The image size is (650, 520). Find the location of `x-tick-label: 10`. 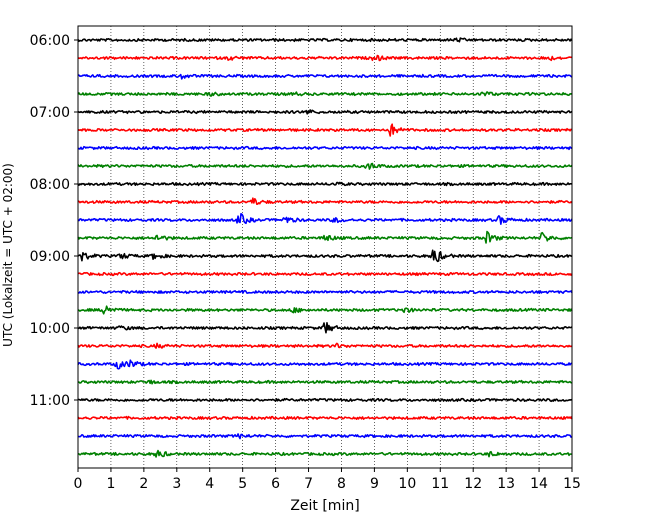

x-tick-label: 10 is located at coordinates (407, 484).